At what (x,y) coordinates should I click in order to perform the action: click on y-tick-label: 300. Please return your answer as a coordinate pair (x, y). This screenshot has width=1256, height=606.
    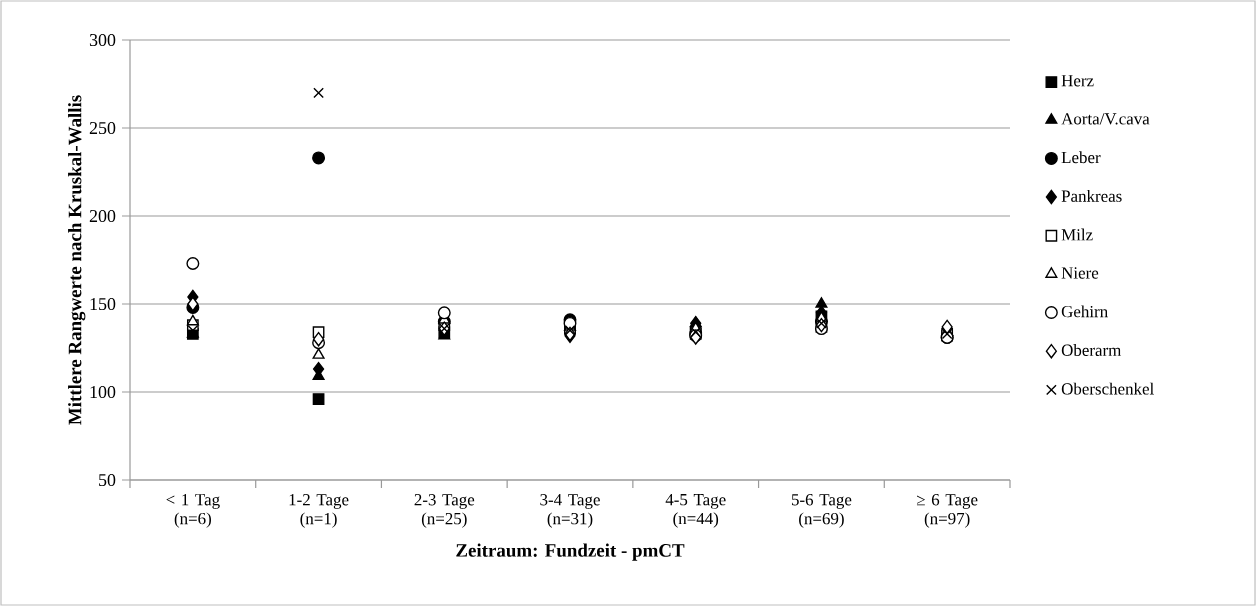
    Looking at the image, I should click on (102, 40).